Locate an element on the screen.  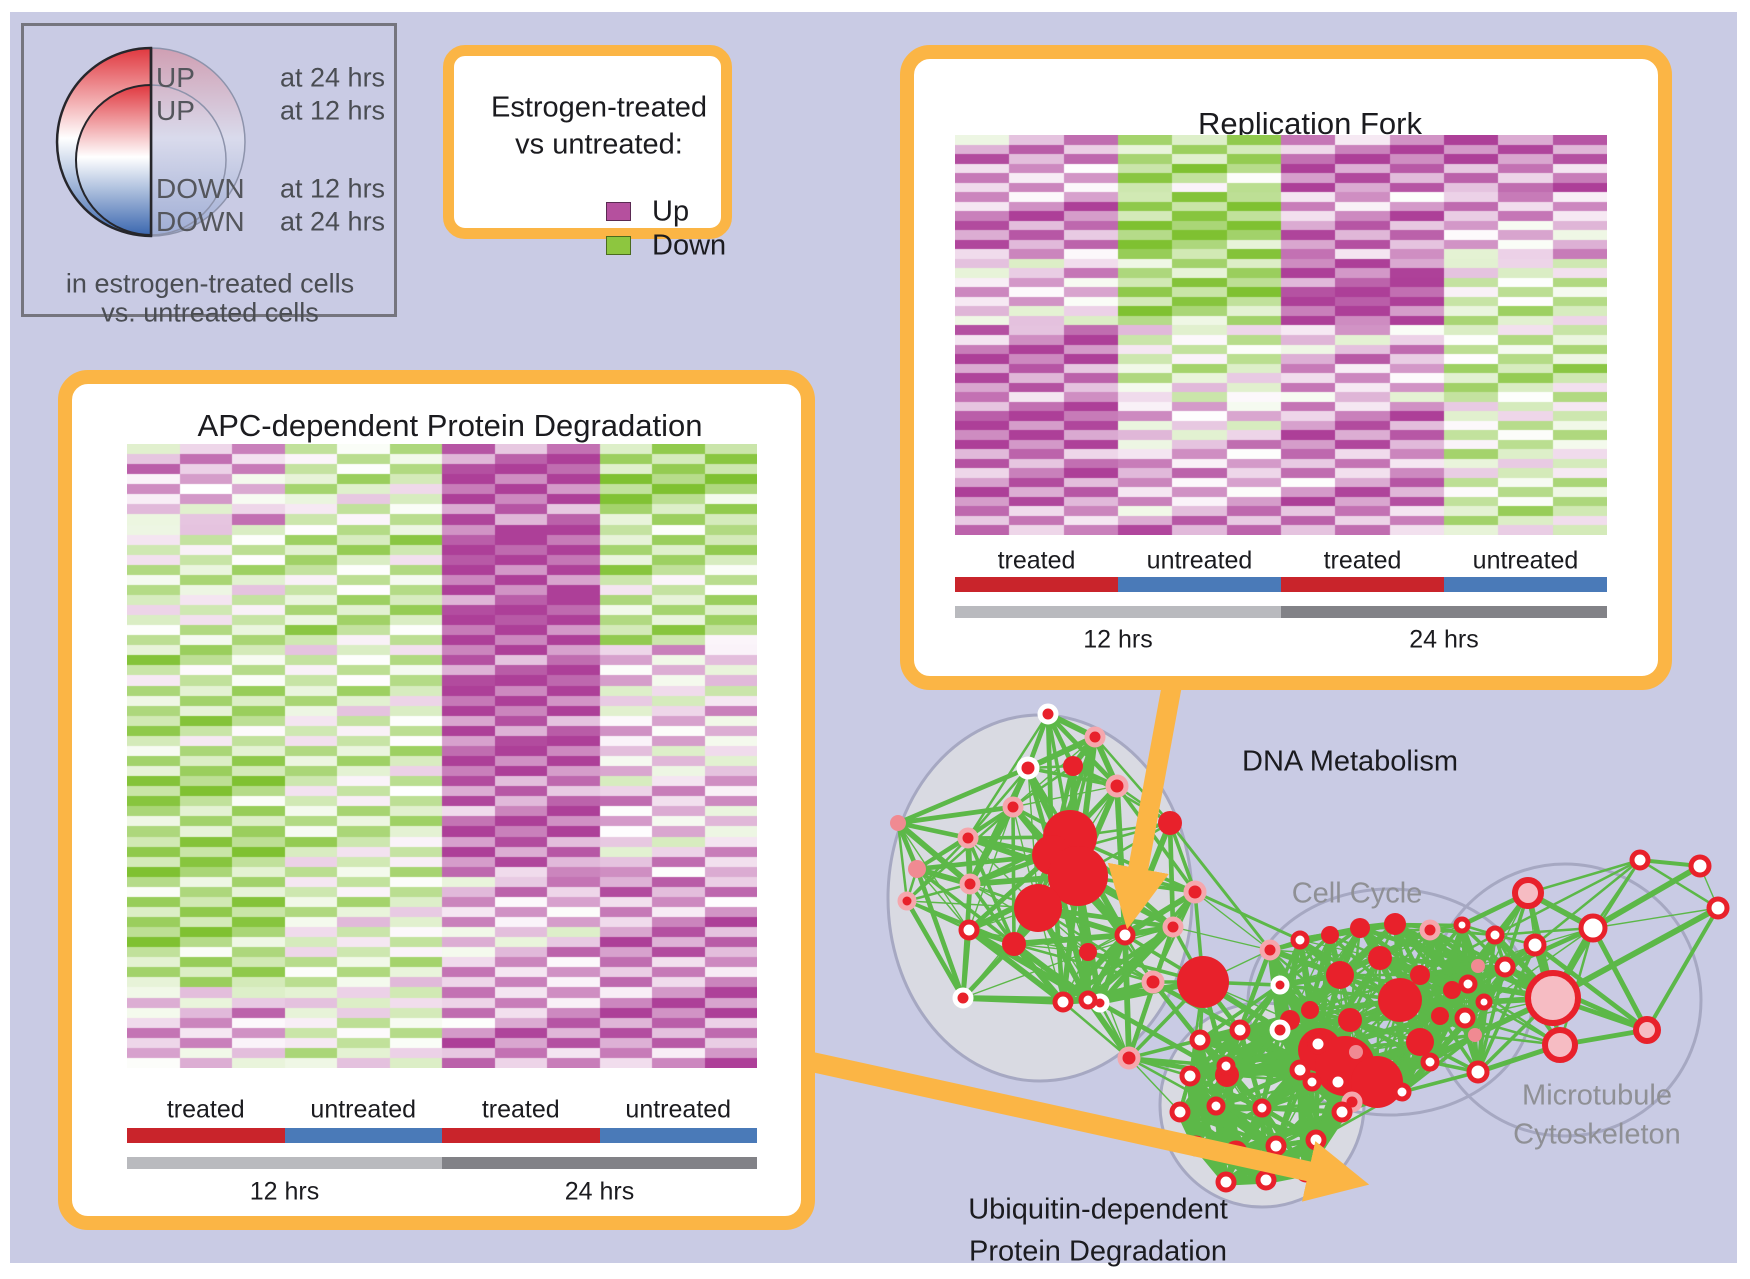
network-node-u20-wring is located at coordinates (1262, 1108).